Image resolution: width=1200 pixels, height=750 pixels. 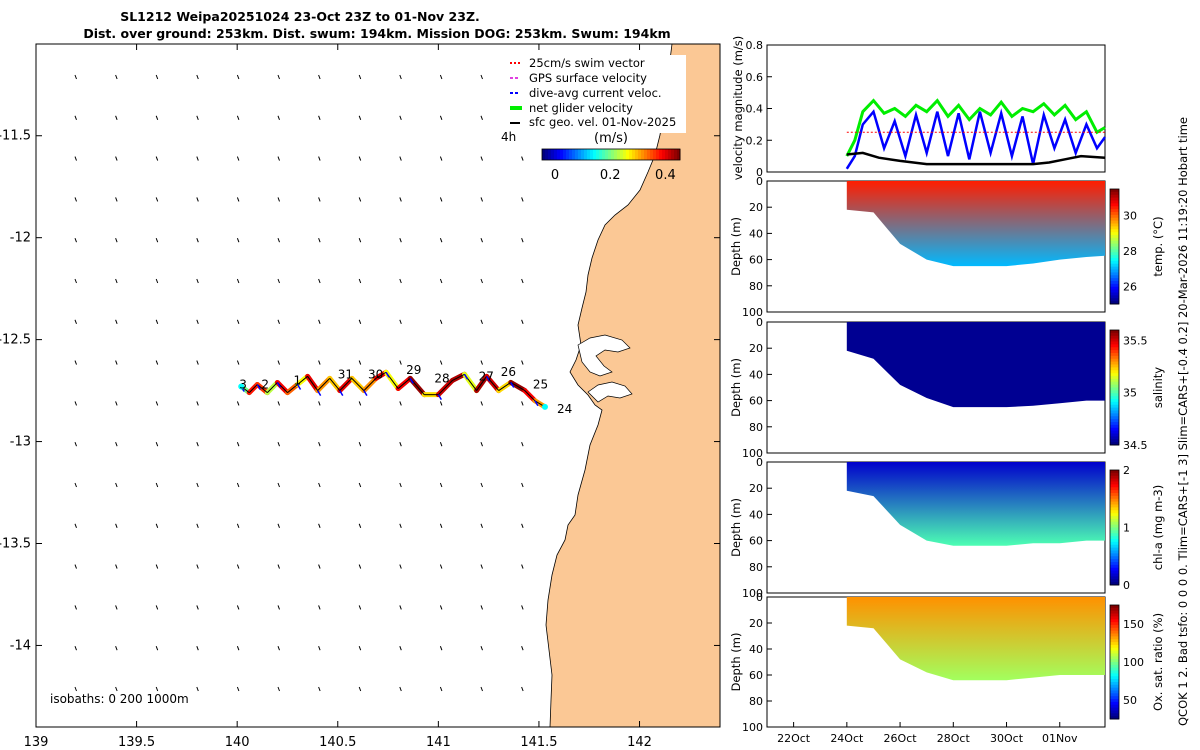 I want to click on map-x-tick-label: 140.5, so click(x=337, y=742).